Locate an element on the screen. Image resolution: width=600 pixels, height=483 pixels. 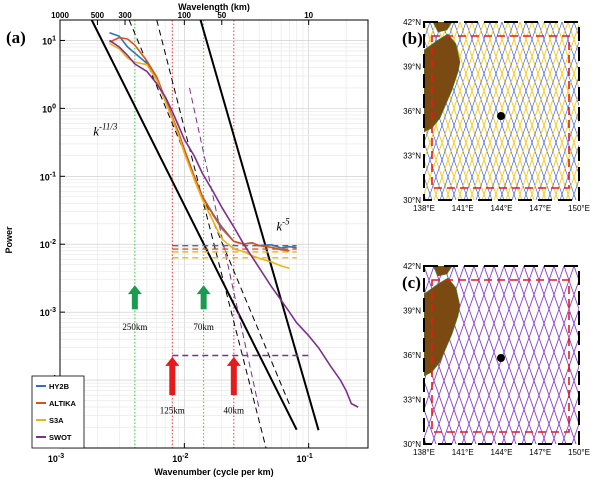
slope-labels: k-11/3k-5 is located at coordinates (191, 177).